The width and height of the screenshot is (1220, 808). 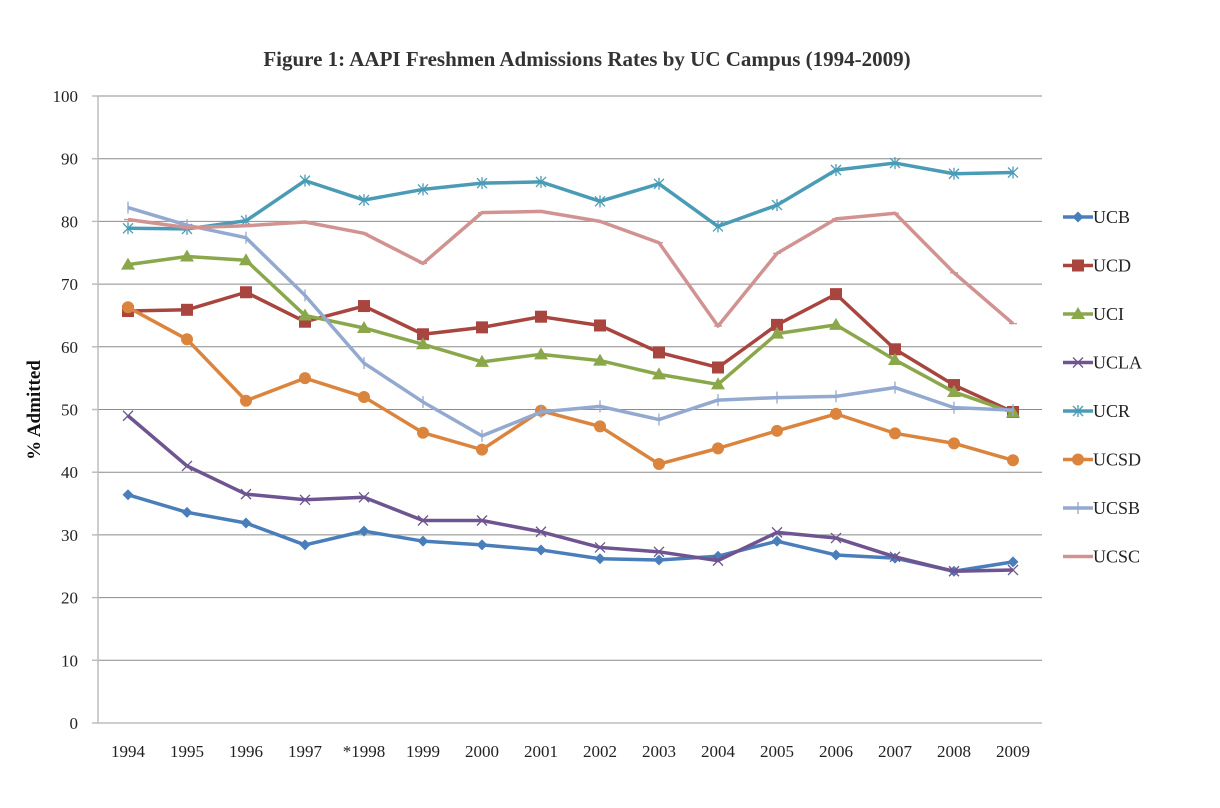 I want to click on x-tick-label: 1995, so click(x=187, y=751).